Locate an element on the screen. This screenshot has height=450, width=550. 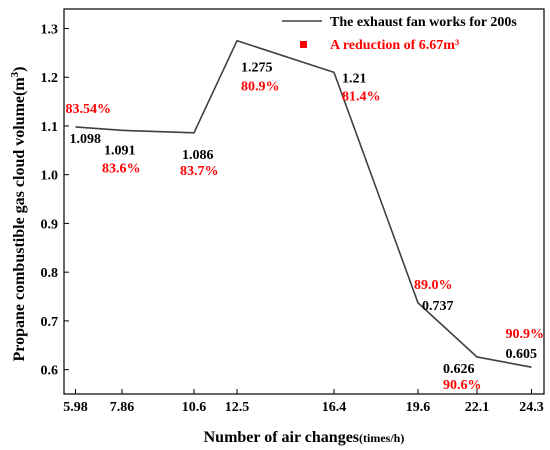
y-tick-label: 0.8 is located at coordinates (50, 273).